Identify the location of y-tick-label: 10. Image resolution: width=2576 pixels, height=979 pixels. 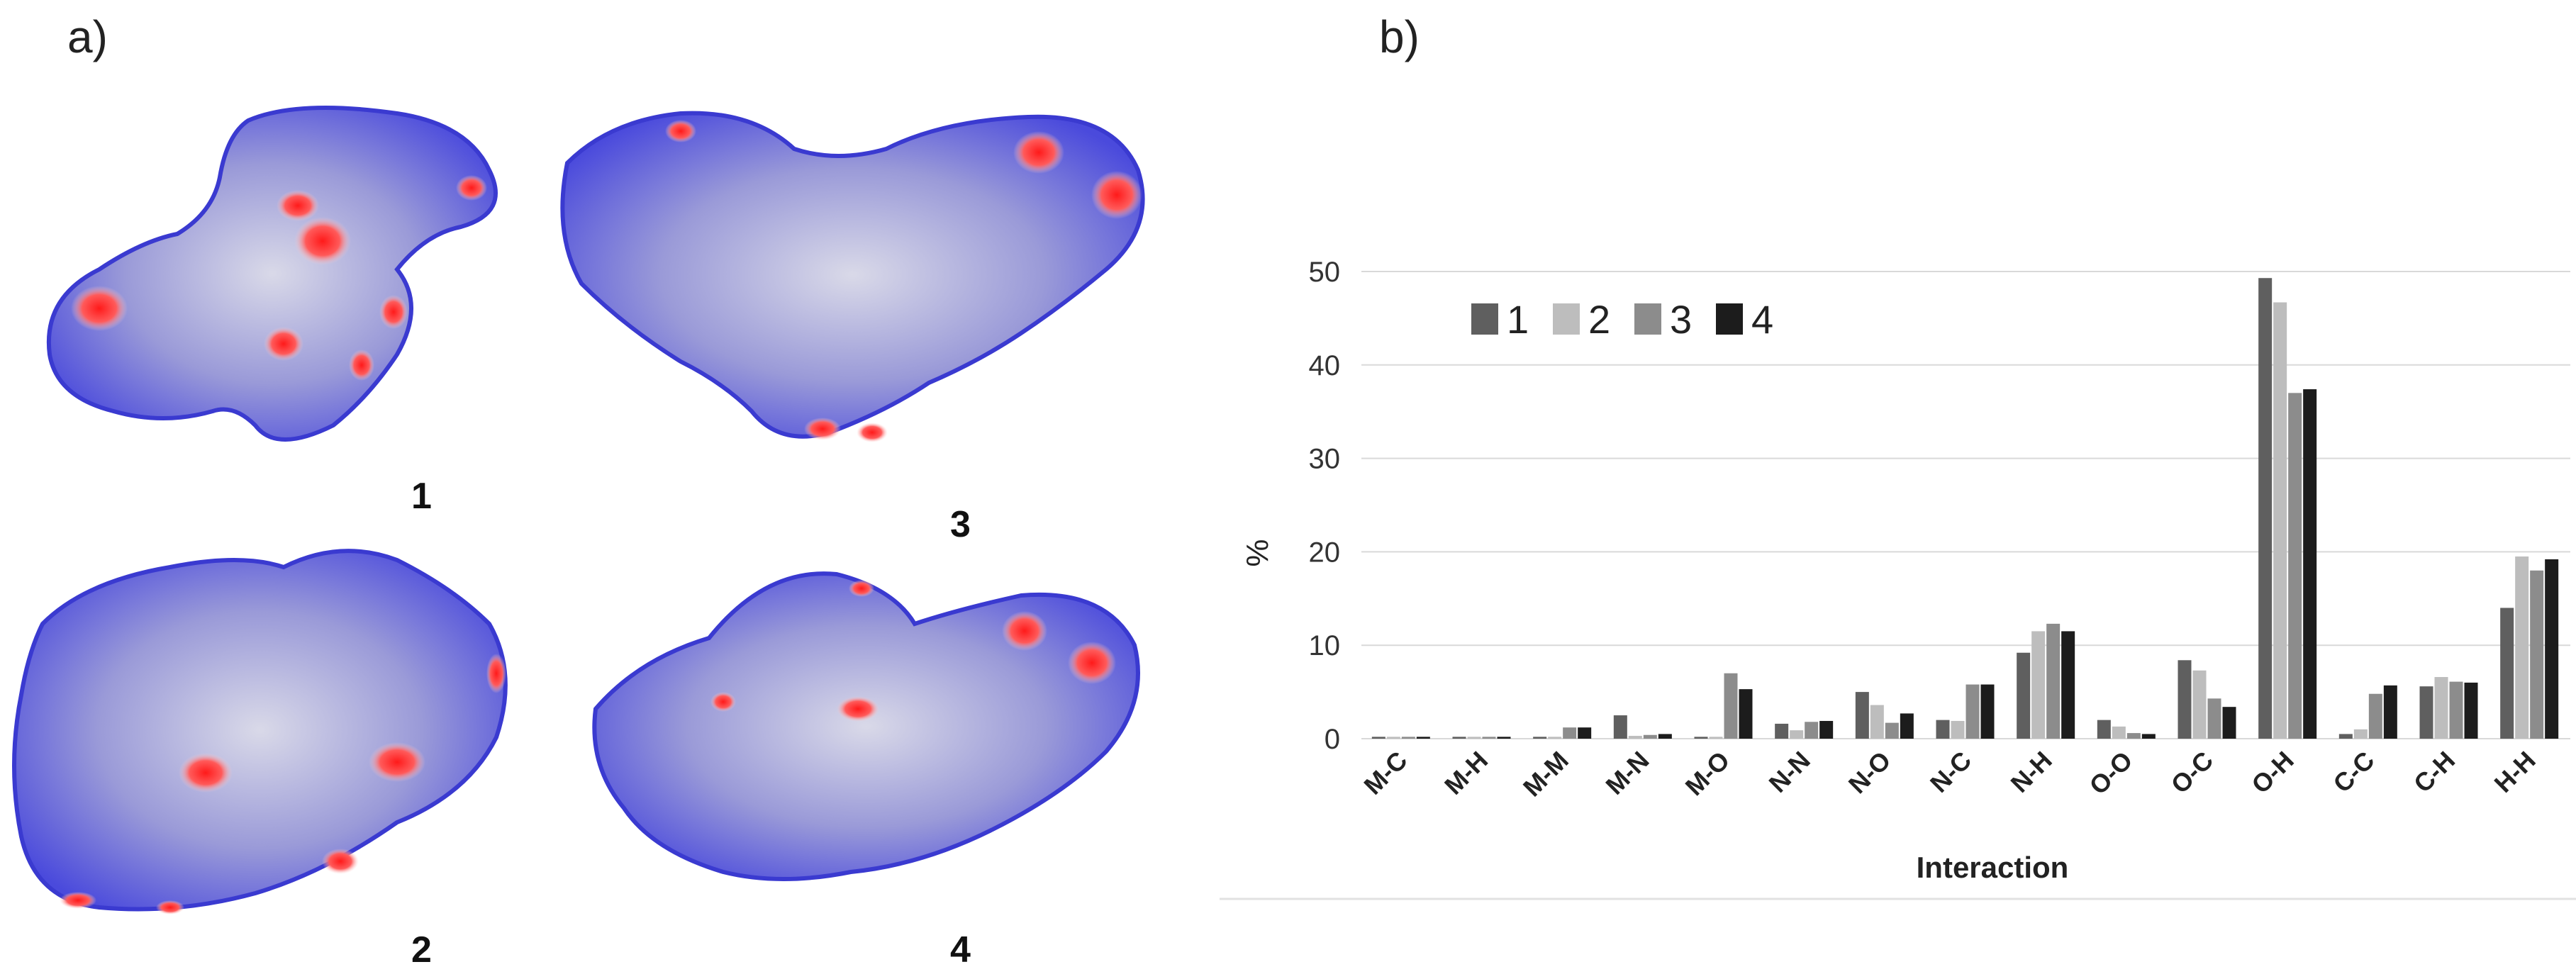
(1325, 645).